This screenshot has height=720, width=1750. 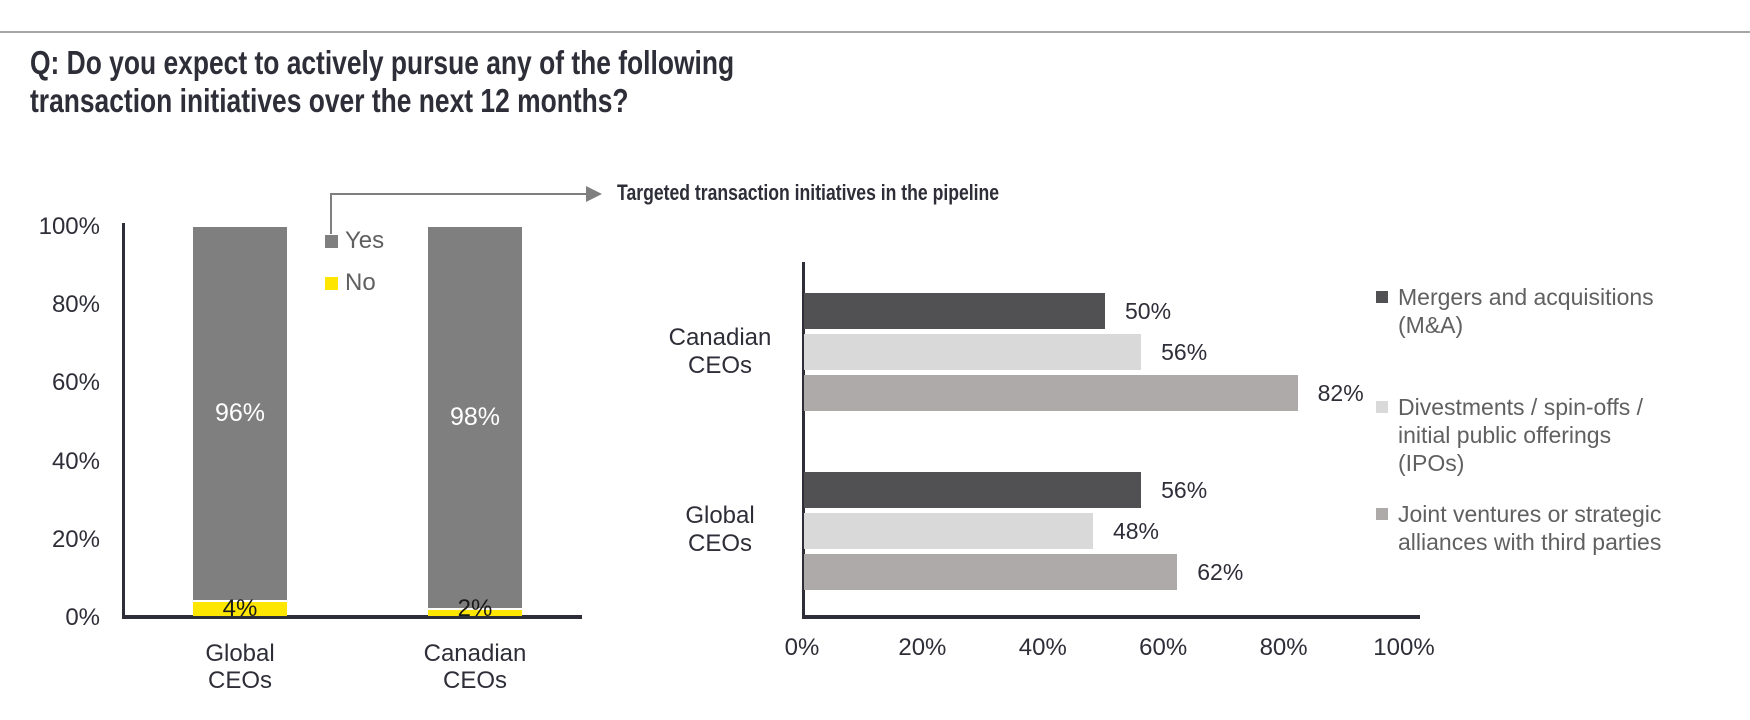 What do you see at coordinates (1404, 647) in the screenshot?
I see `right-x-tick-100: 100%` at bounding box center [1404, 647].